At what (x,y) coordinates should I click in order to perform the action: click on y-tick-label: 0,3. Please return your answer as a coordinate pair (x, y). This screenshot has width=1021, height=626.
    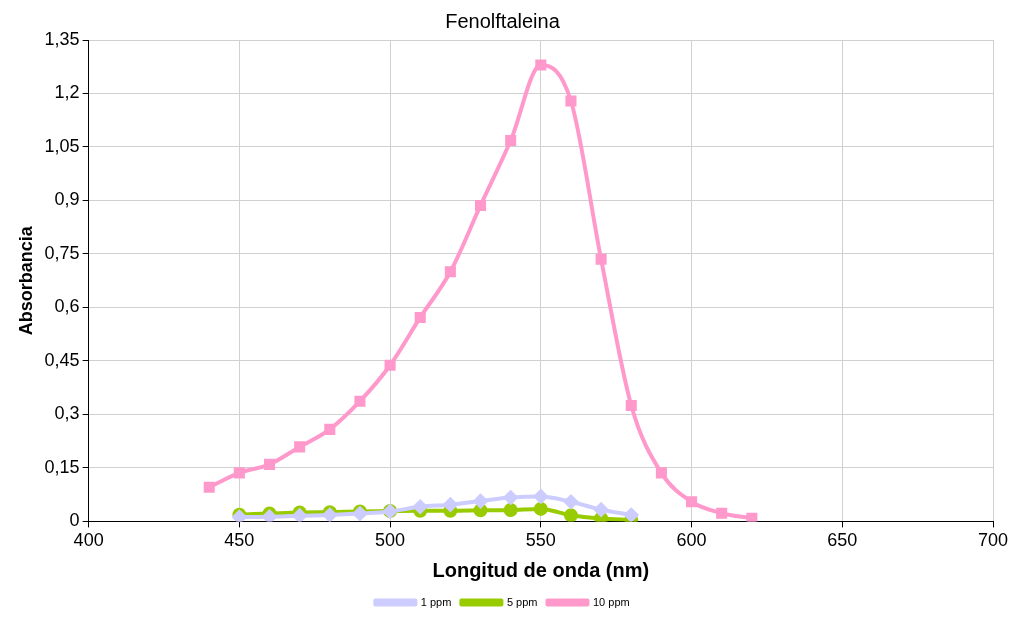
    Looking at the image, I should click on (67, 413).